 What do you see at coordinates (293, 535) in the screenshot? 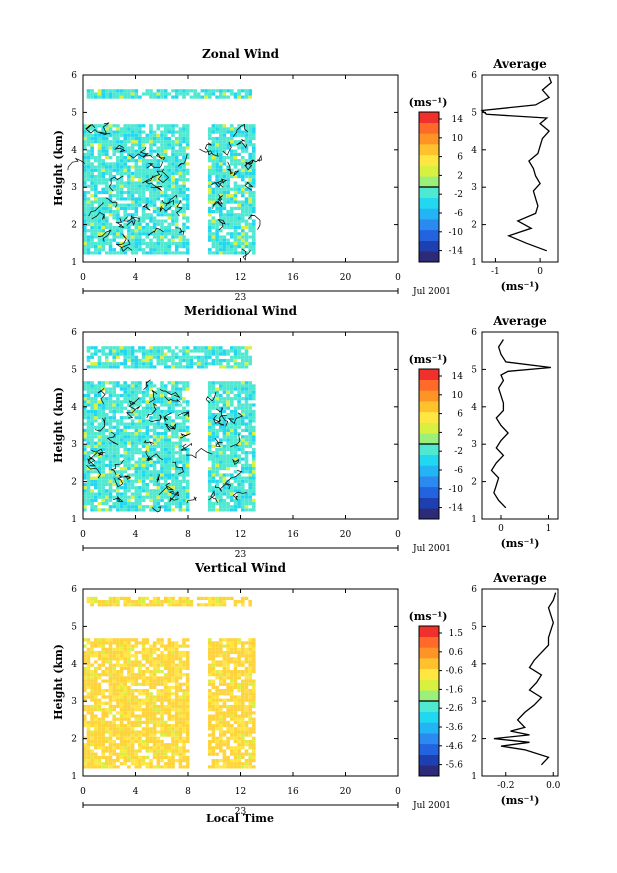
I see `x-tick-label: 16` at bounding box center [293, 535].